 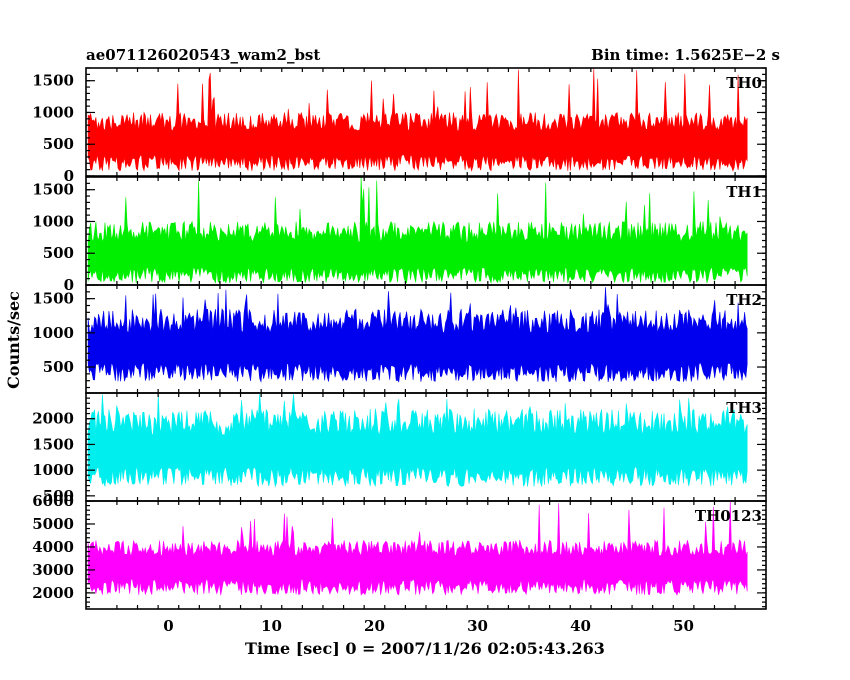 I want to click on panel-th2: 500 1000 1500 TH2, so click(x=399, y=339).